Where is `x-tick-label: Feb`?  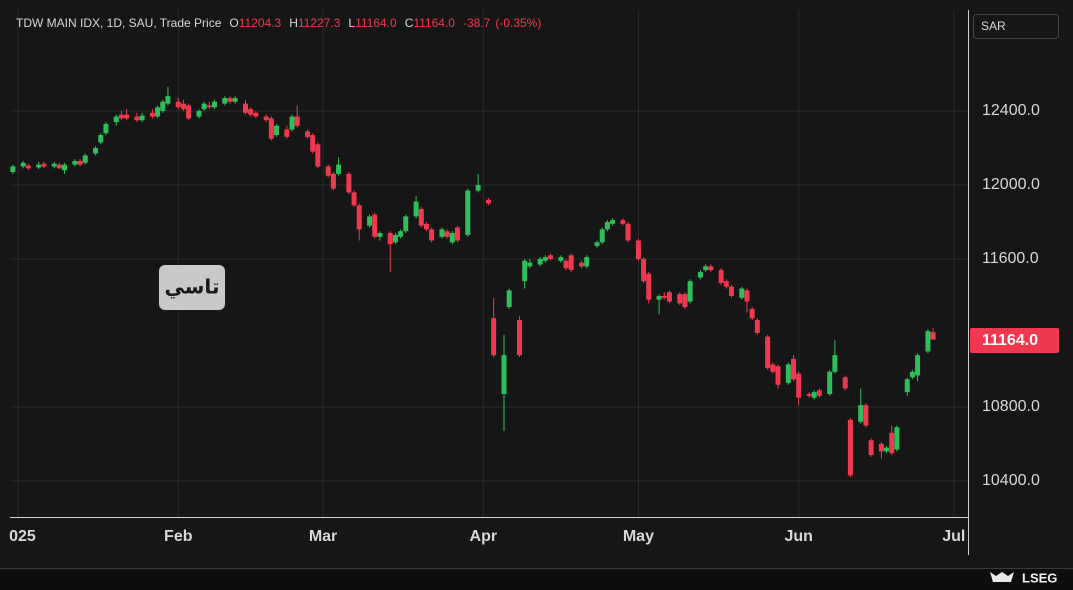
x-tick-label: Feb is located at coordinates (178, 536).